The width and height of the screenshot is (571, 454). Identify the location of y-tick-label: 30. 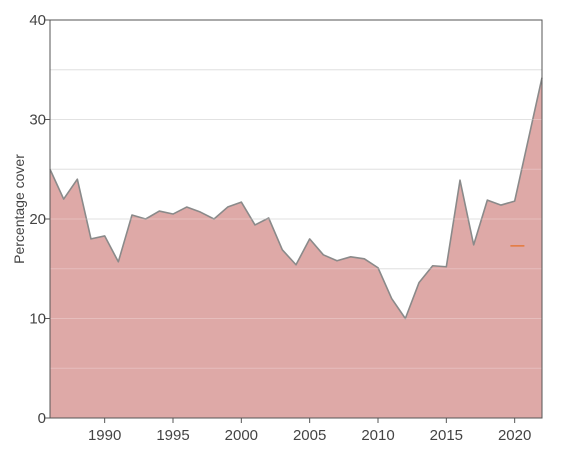
(37, 120).